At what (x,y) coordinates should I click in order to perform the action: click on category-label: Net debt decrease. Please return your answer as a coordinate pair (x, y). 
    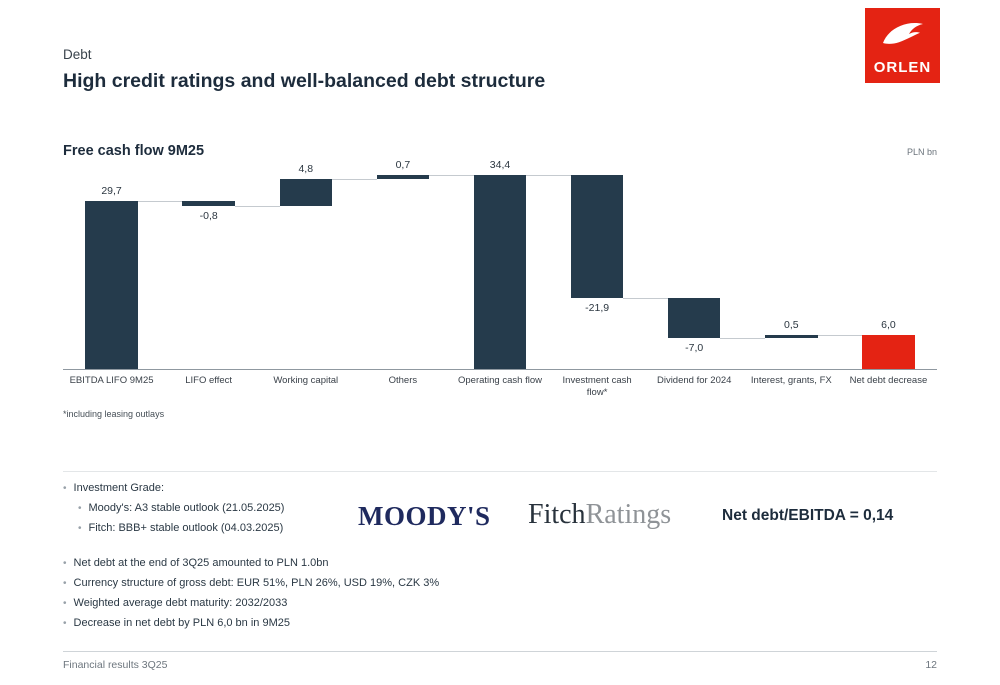
    Looking at the image, I should click on (888, 380).